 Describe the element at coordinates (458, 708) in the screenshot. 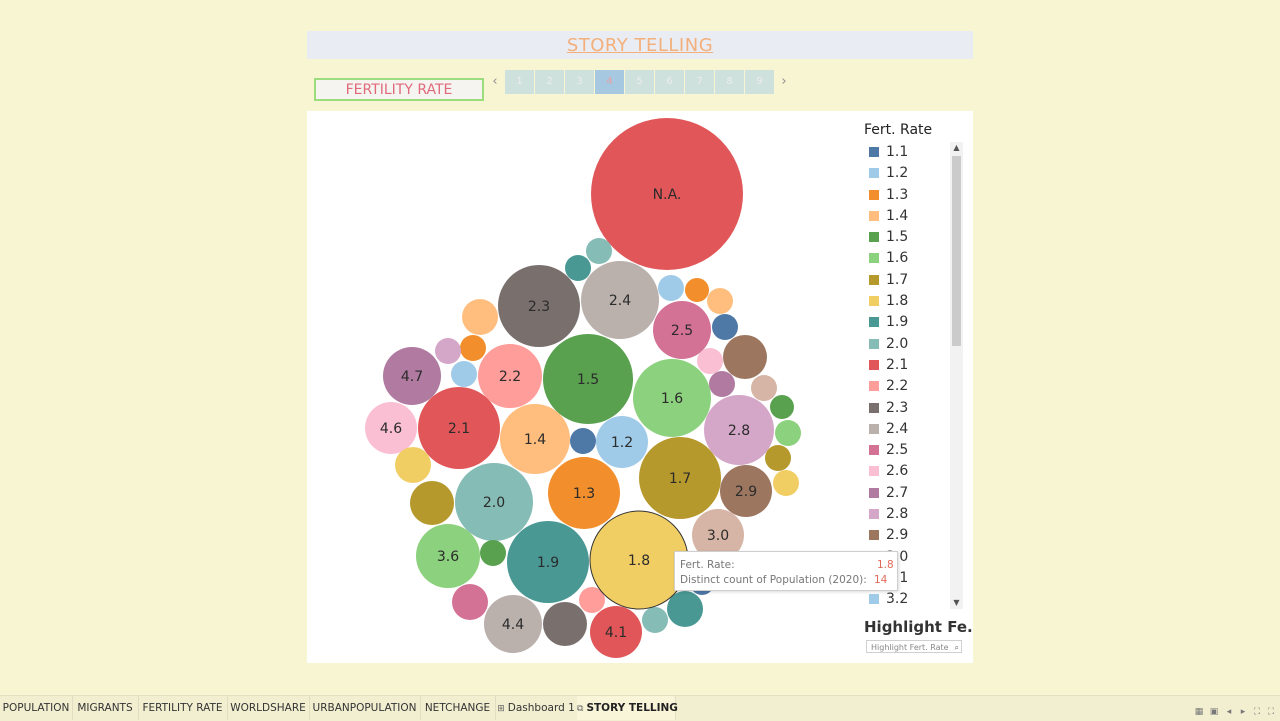

I see `tab-netchange: NETCHANGE` at that location.